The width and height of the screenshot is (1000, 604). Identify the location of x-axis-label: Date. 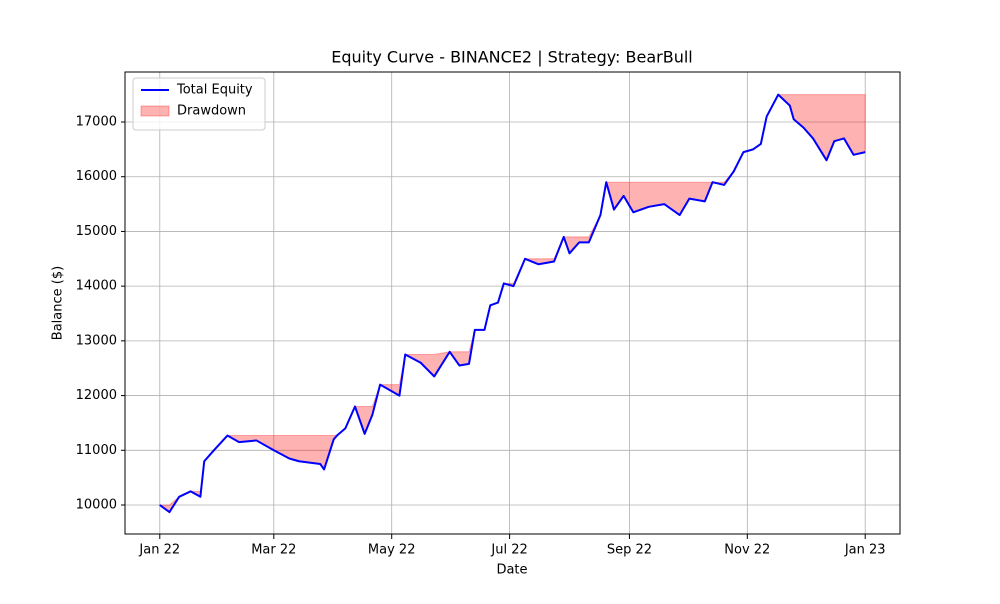
(511, 570).